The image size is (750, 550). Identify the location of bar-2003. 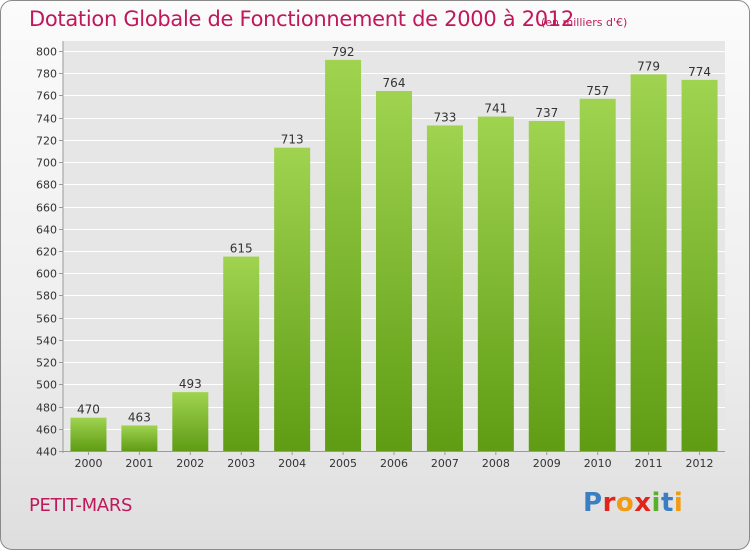
(241, 353).